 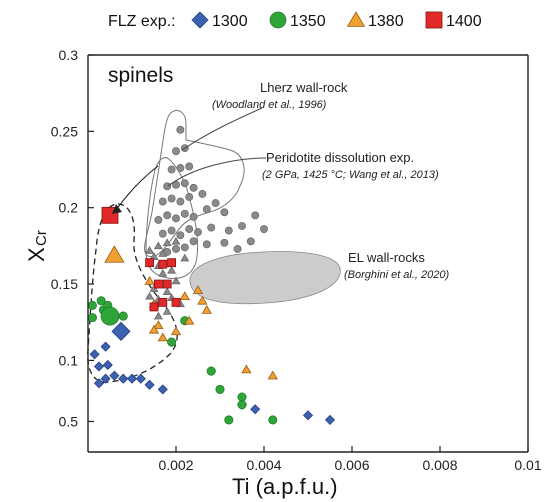 I want to click on legend-label: 1380, so click(x=386, y=21).